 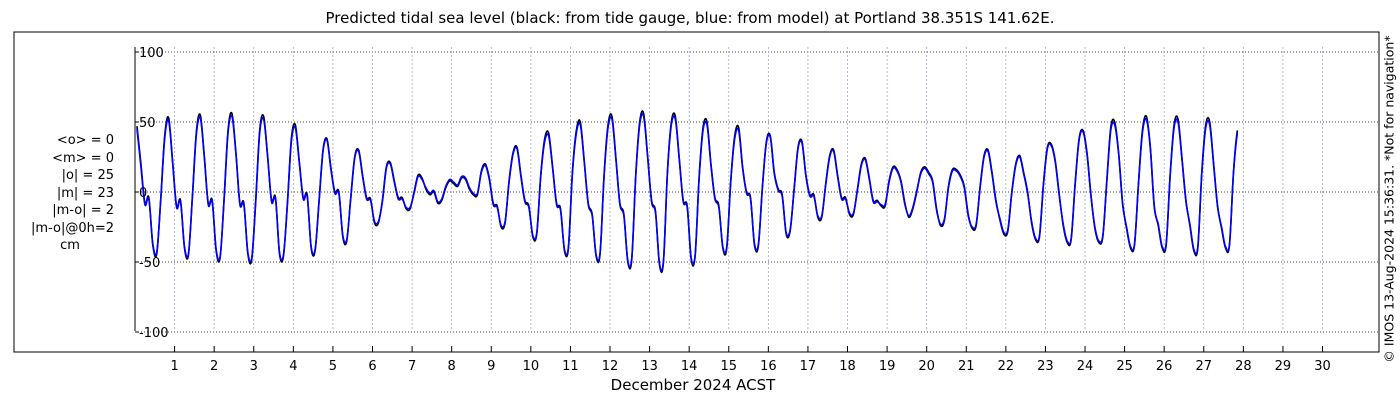 What do you see at coordinates (254, 366) in the screenshot?
I see `x-tick-label: 3` at bounding box center [254, 366].